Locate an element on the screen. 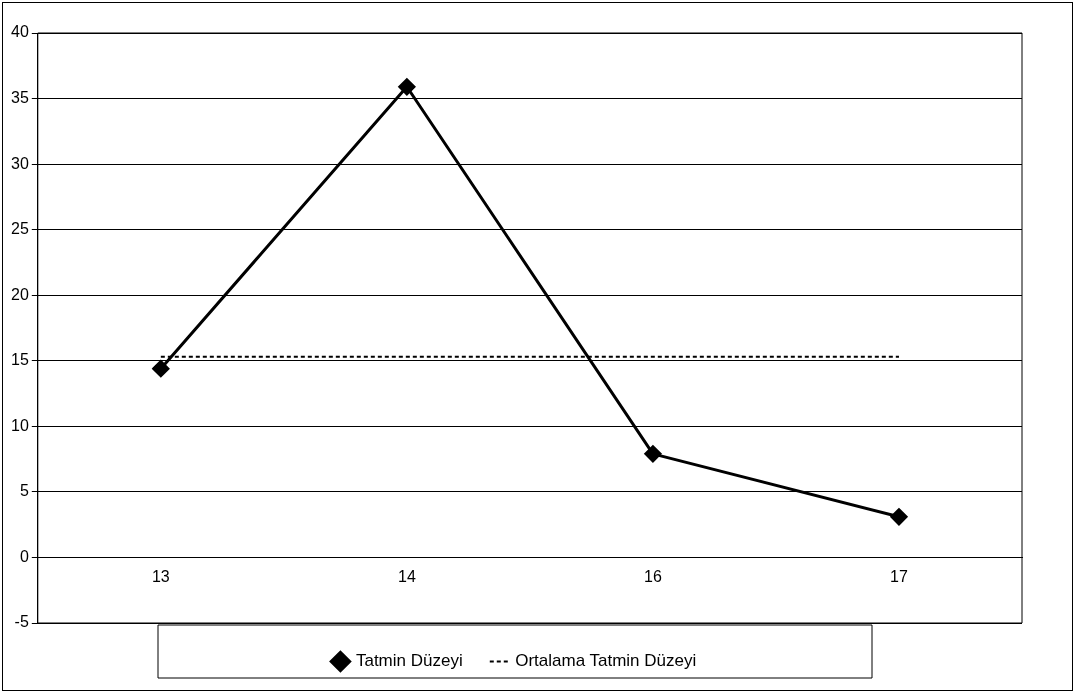 The height and width of the screenshot is (693, 1075). y-tick-label: 15 is located at coordinates (20, 360).